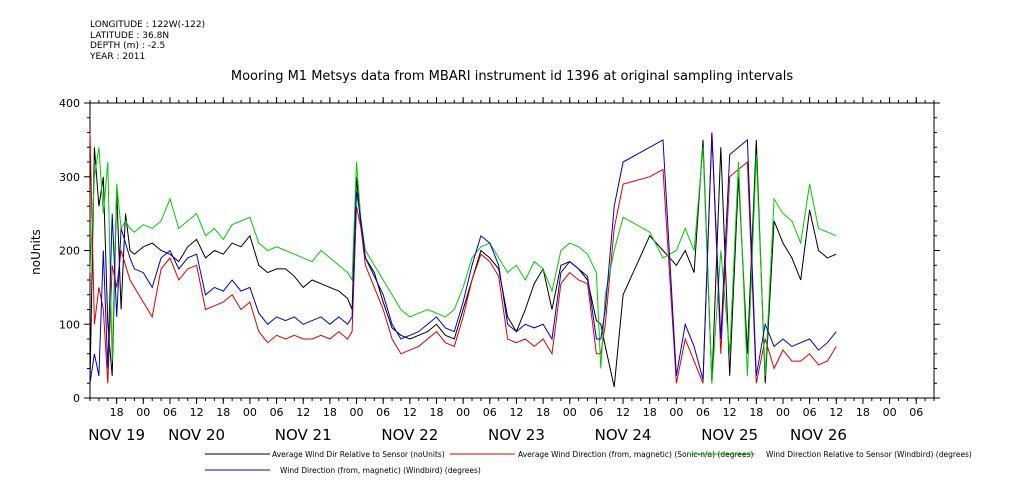  Describe the element at coordinates (128, 46) in the screenshot. I see `depth-text: DEPTH (m) : -2.5` at that location.